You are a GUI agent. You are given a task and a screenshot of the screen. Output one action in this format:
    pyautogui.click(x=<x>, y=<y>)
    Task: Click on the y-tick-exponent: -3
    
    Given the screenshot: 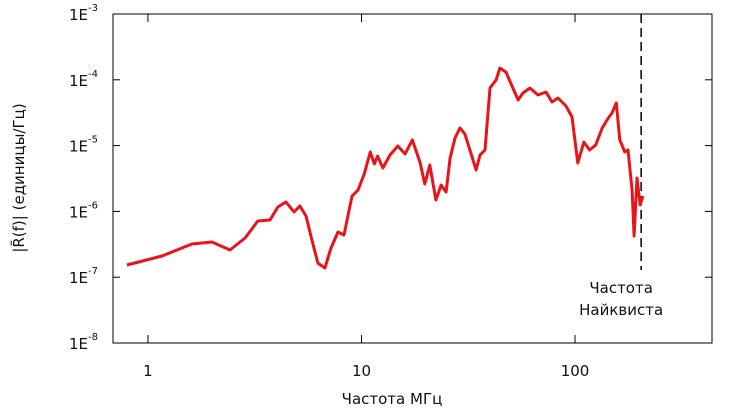 What is the action you would take?
    pyautogui.click(x=93, y=8)
    